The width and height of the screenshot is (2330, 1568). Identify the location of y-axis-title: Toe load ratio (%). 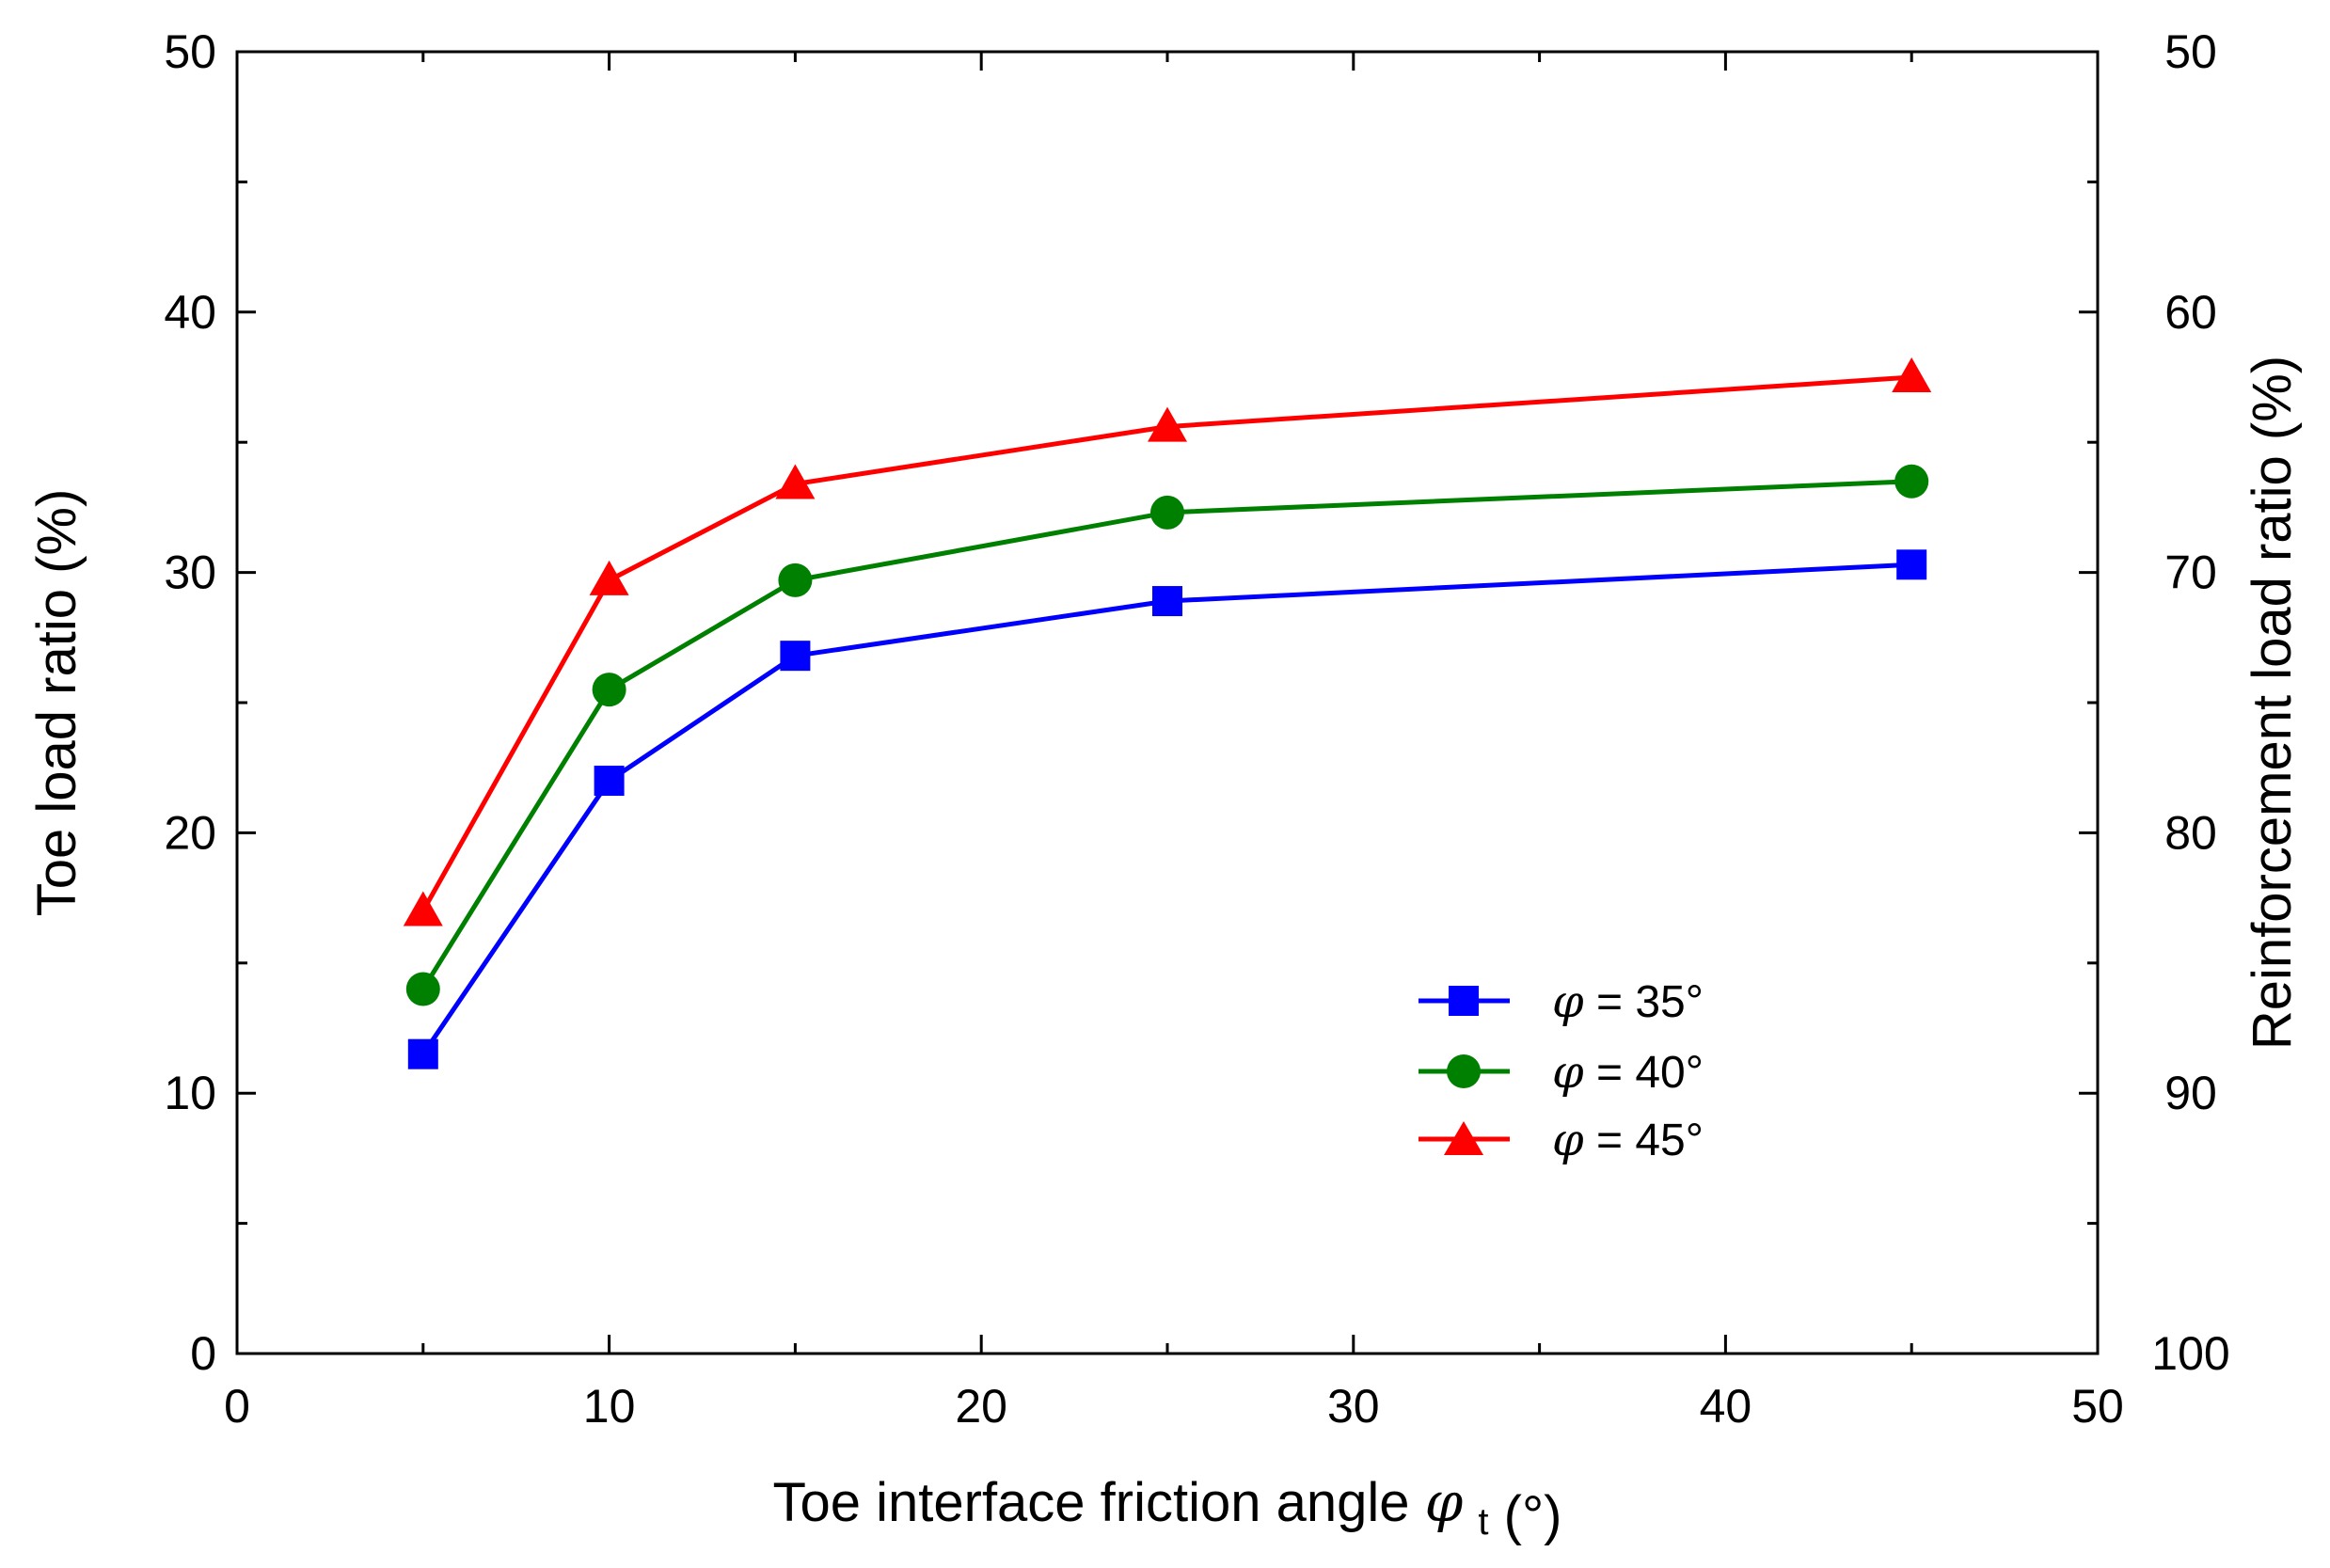
(57, 703).